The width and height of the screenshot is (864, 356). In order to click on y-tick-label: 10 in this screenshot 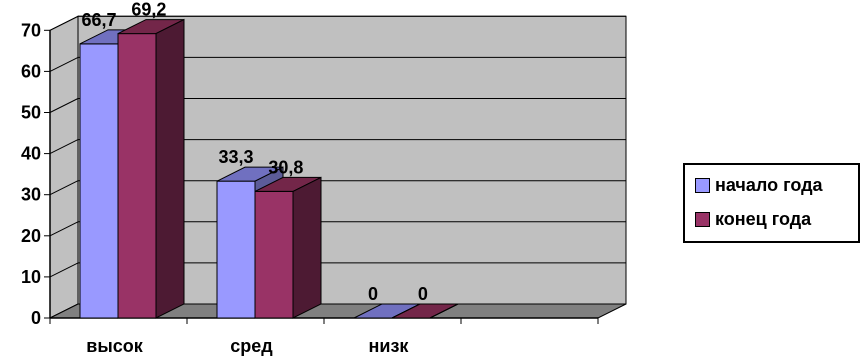, I will do `click(31, 277)`.